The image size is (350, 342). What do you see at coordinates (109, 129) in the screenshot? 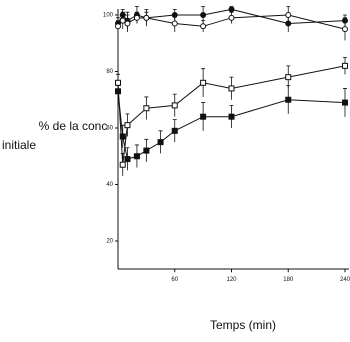
I see `y-tick-label: 60` at bounding box center [109, 129].